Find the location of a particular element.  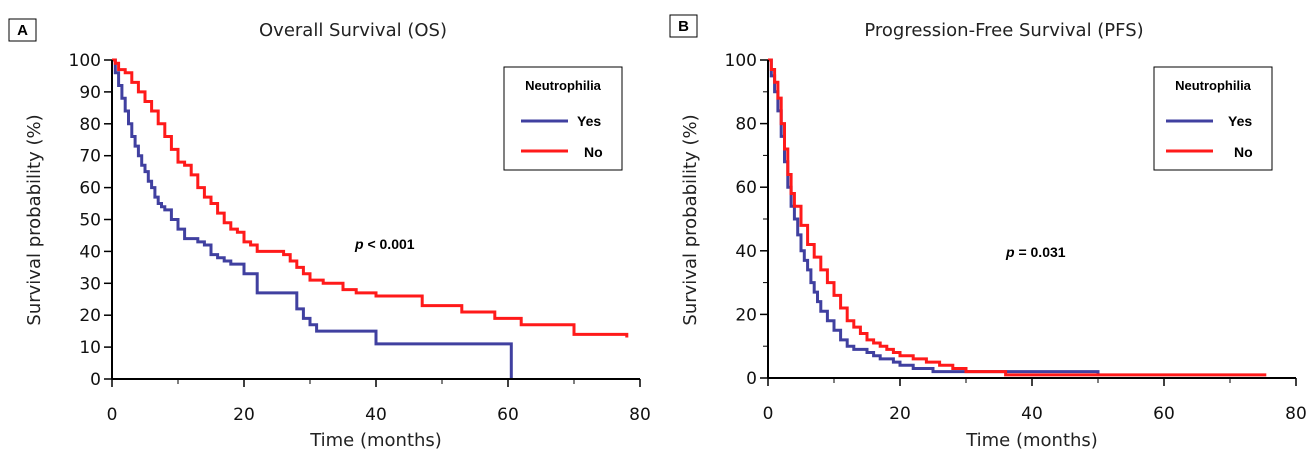

p-value-text: < 0.001 is located at coordinates (389, 244).